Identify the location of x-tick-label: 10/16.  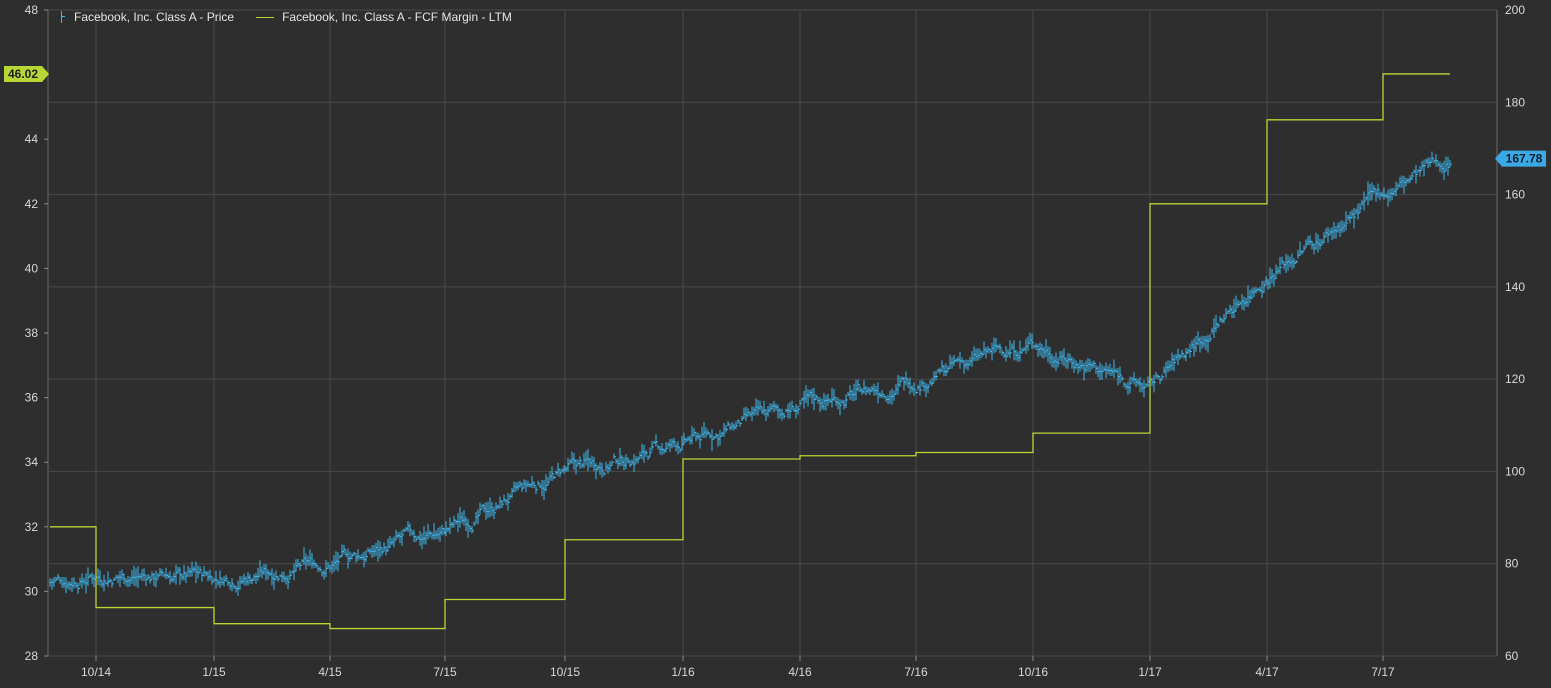
(1033, 672).